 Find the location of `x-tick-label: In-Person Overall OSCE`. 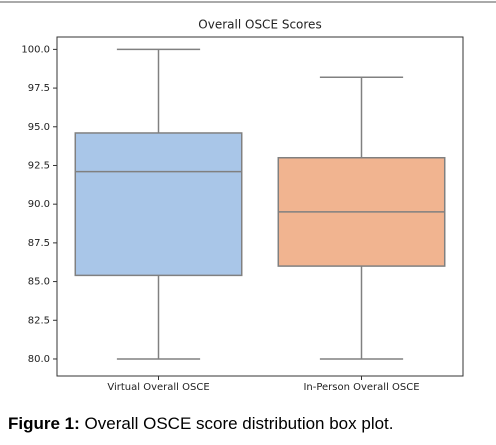

x-tick-label: In-Person Overall OSCE is located at coordinates (361, 387).